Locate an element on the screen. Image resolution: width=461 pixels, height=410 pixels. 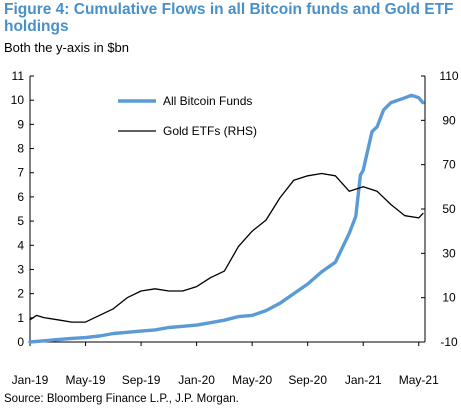
x-tick-label: May-19 is located at coordinates (86, 380).